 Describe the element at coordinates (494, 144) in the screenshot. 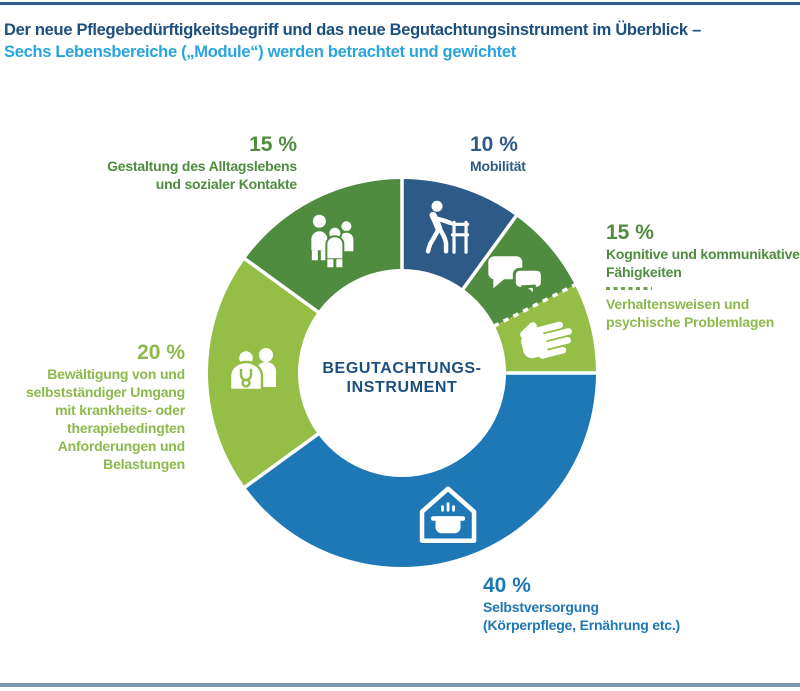

I see `percent-value: 10 %` at that location.